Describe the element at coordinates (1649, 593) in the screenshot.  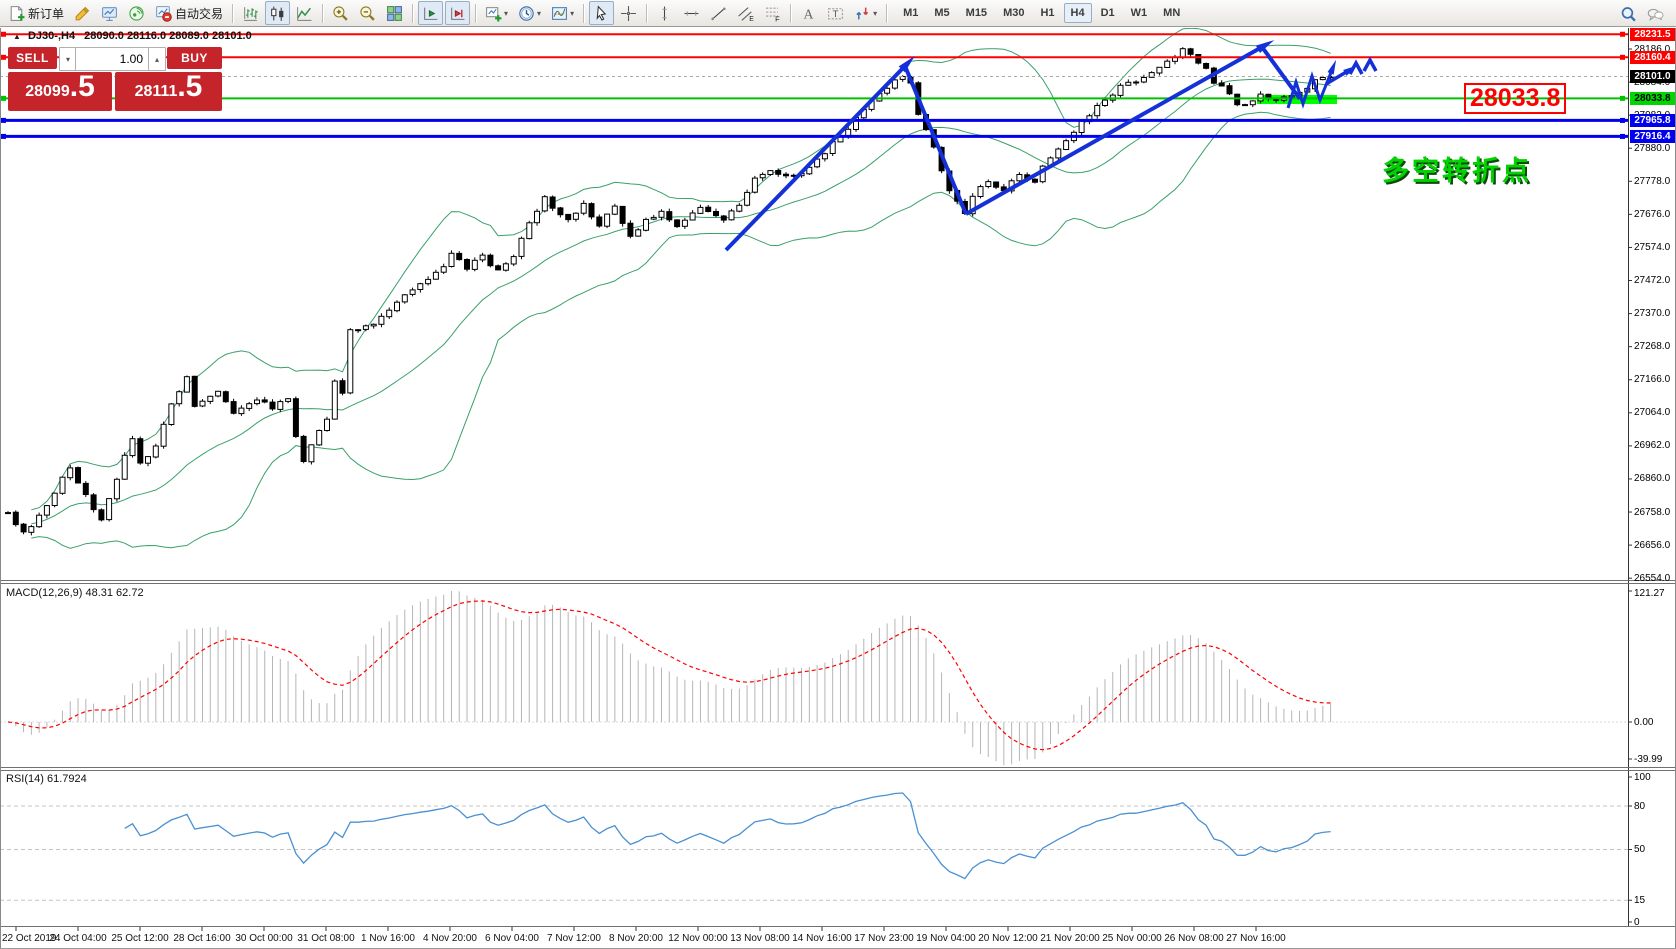
I see `axis-tick-label: 121.27` at that location.